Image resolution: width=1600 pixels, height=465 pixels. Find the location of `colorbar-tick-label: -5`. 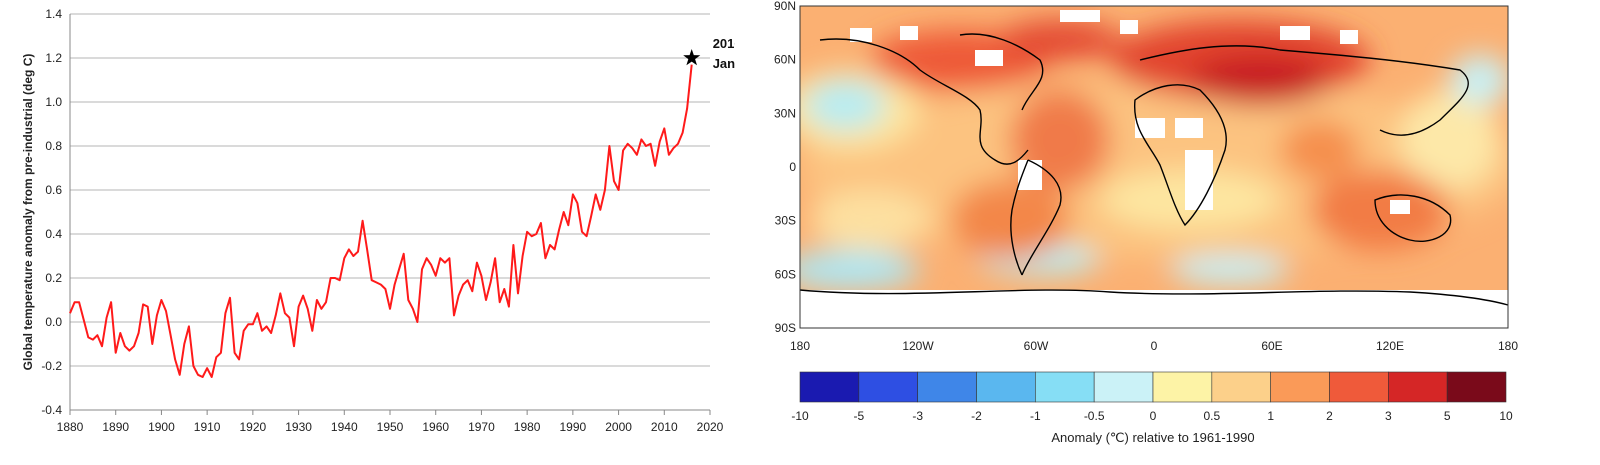

colorbar-tick-label: -5 is located at coordinates (858, 416).